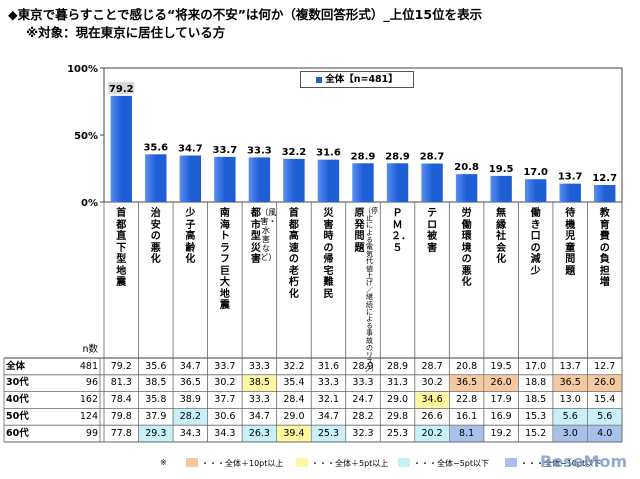 This screenshot has height=479, width=640. What do you see at coordinates (328, 366) in the screenshot?
I see `table-cell: 31.6` at bounding box center [328, 366].